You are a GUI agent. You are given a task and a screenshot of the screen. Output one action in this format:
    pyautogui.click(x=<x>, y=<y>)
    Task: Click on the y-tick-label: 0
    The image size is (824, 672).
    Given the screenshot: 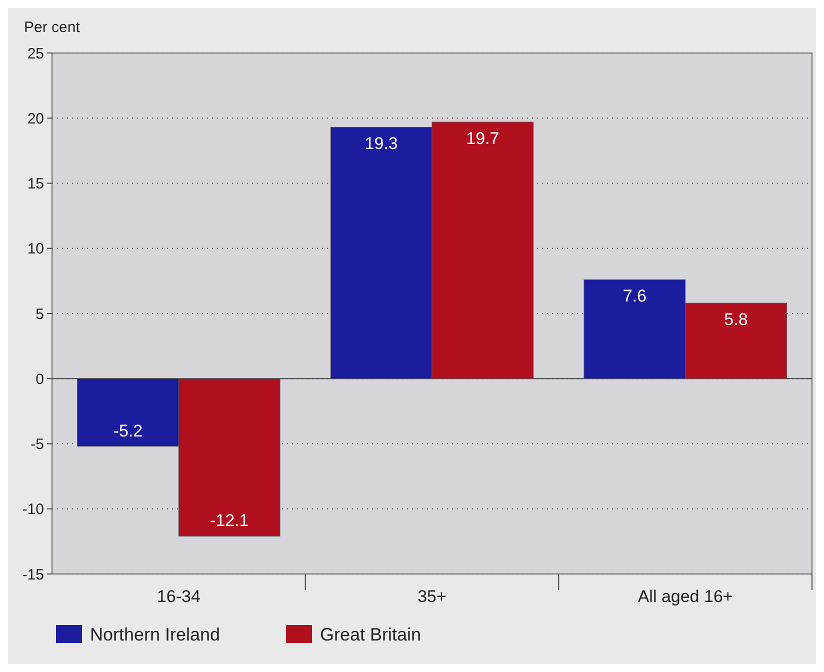 What is the action you would take?
    pyautogui.click(x=40, y=379)
    